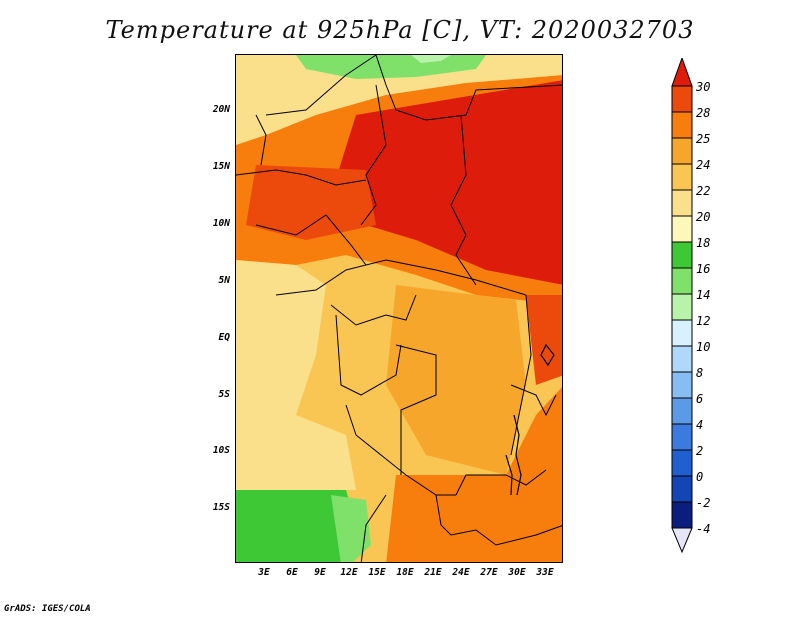 This screenshot has height=618, width=800. I want to click on north-light-green, so click(431, 59).